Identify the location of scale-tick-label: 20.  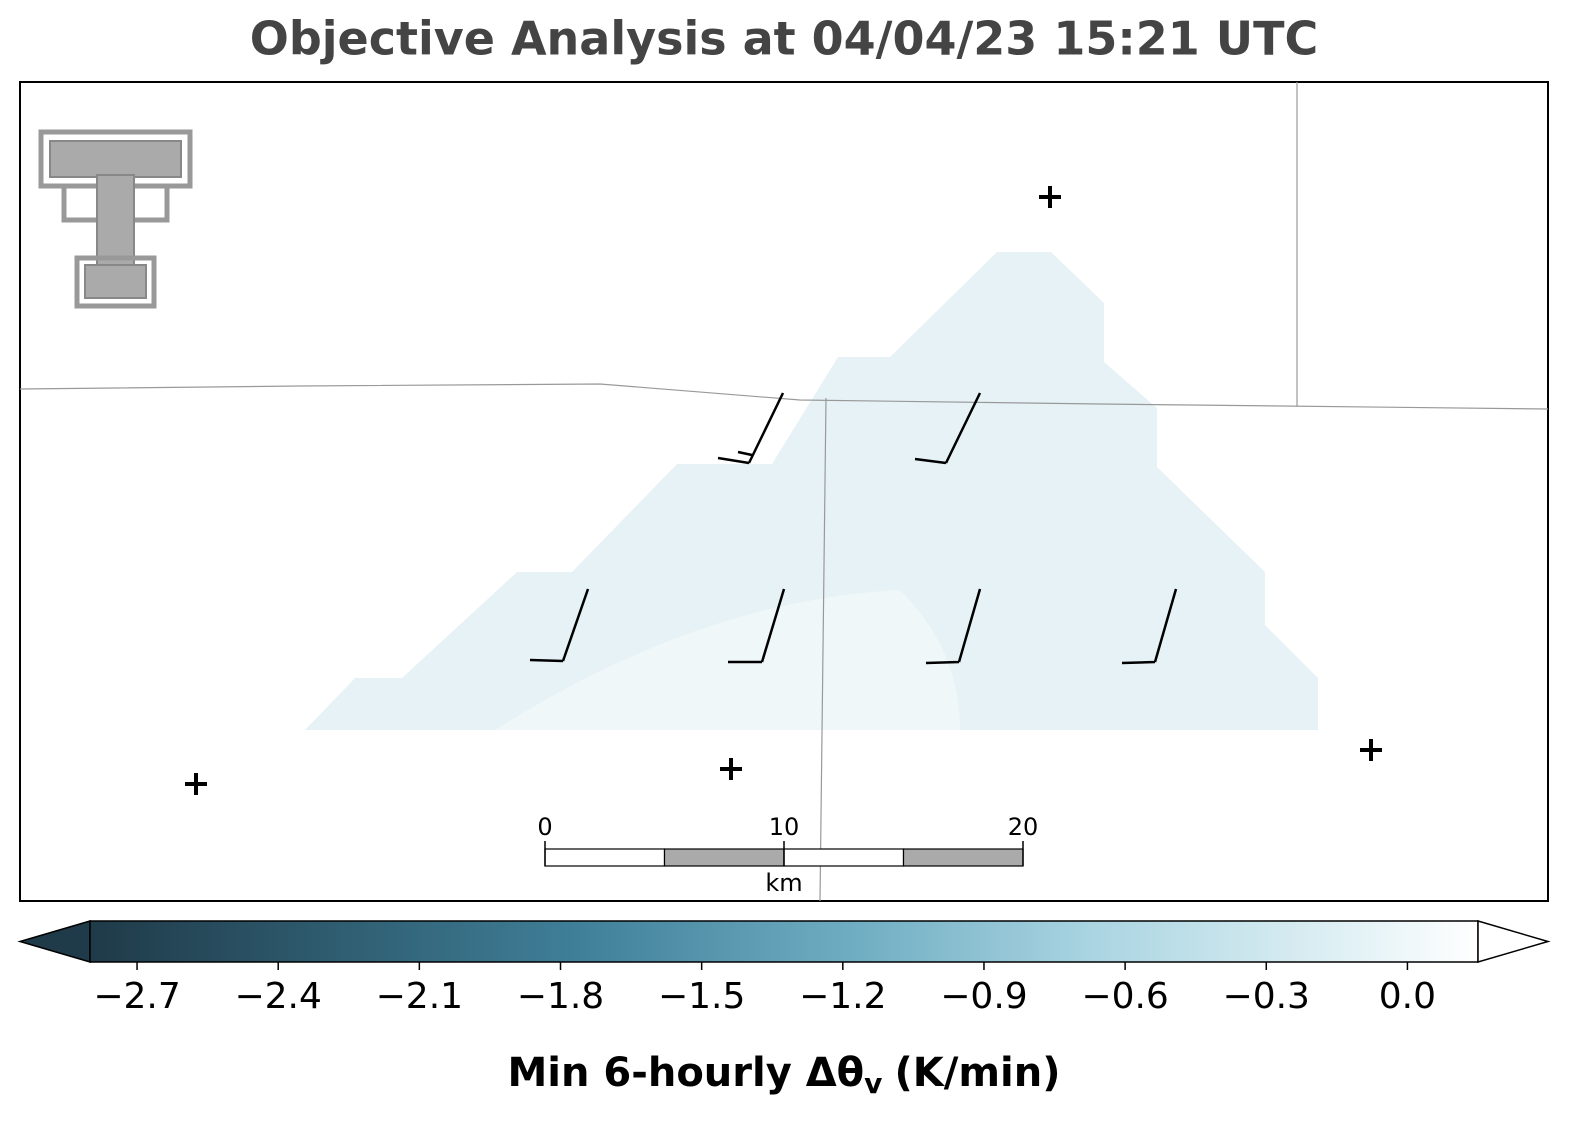
(1023, 827).